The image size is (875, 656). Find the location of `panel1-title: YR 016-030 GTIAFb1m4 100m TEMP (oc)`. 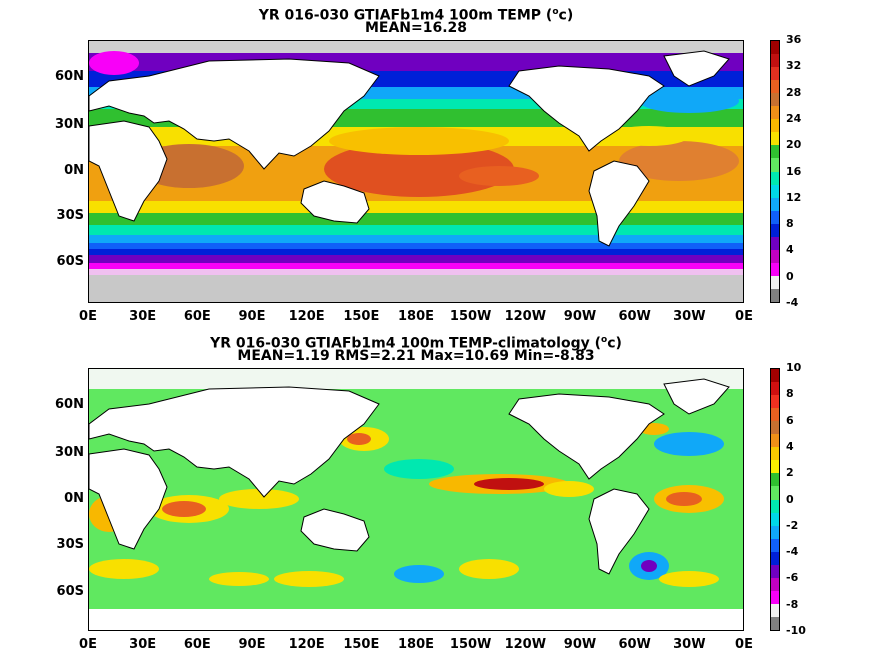

panel1-title: YR 016-030 GTIAFb1m4 100m TEMP (oc) is located at coordinates (416, 15).